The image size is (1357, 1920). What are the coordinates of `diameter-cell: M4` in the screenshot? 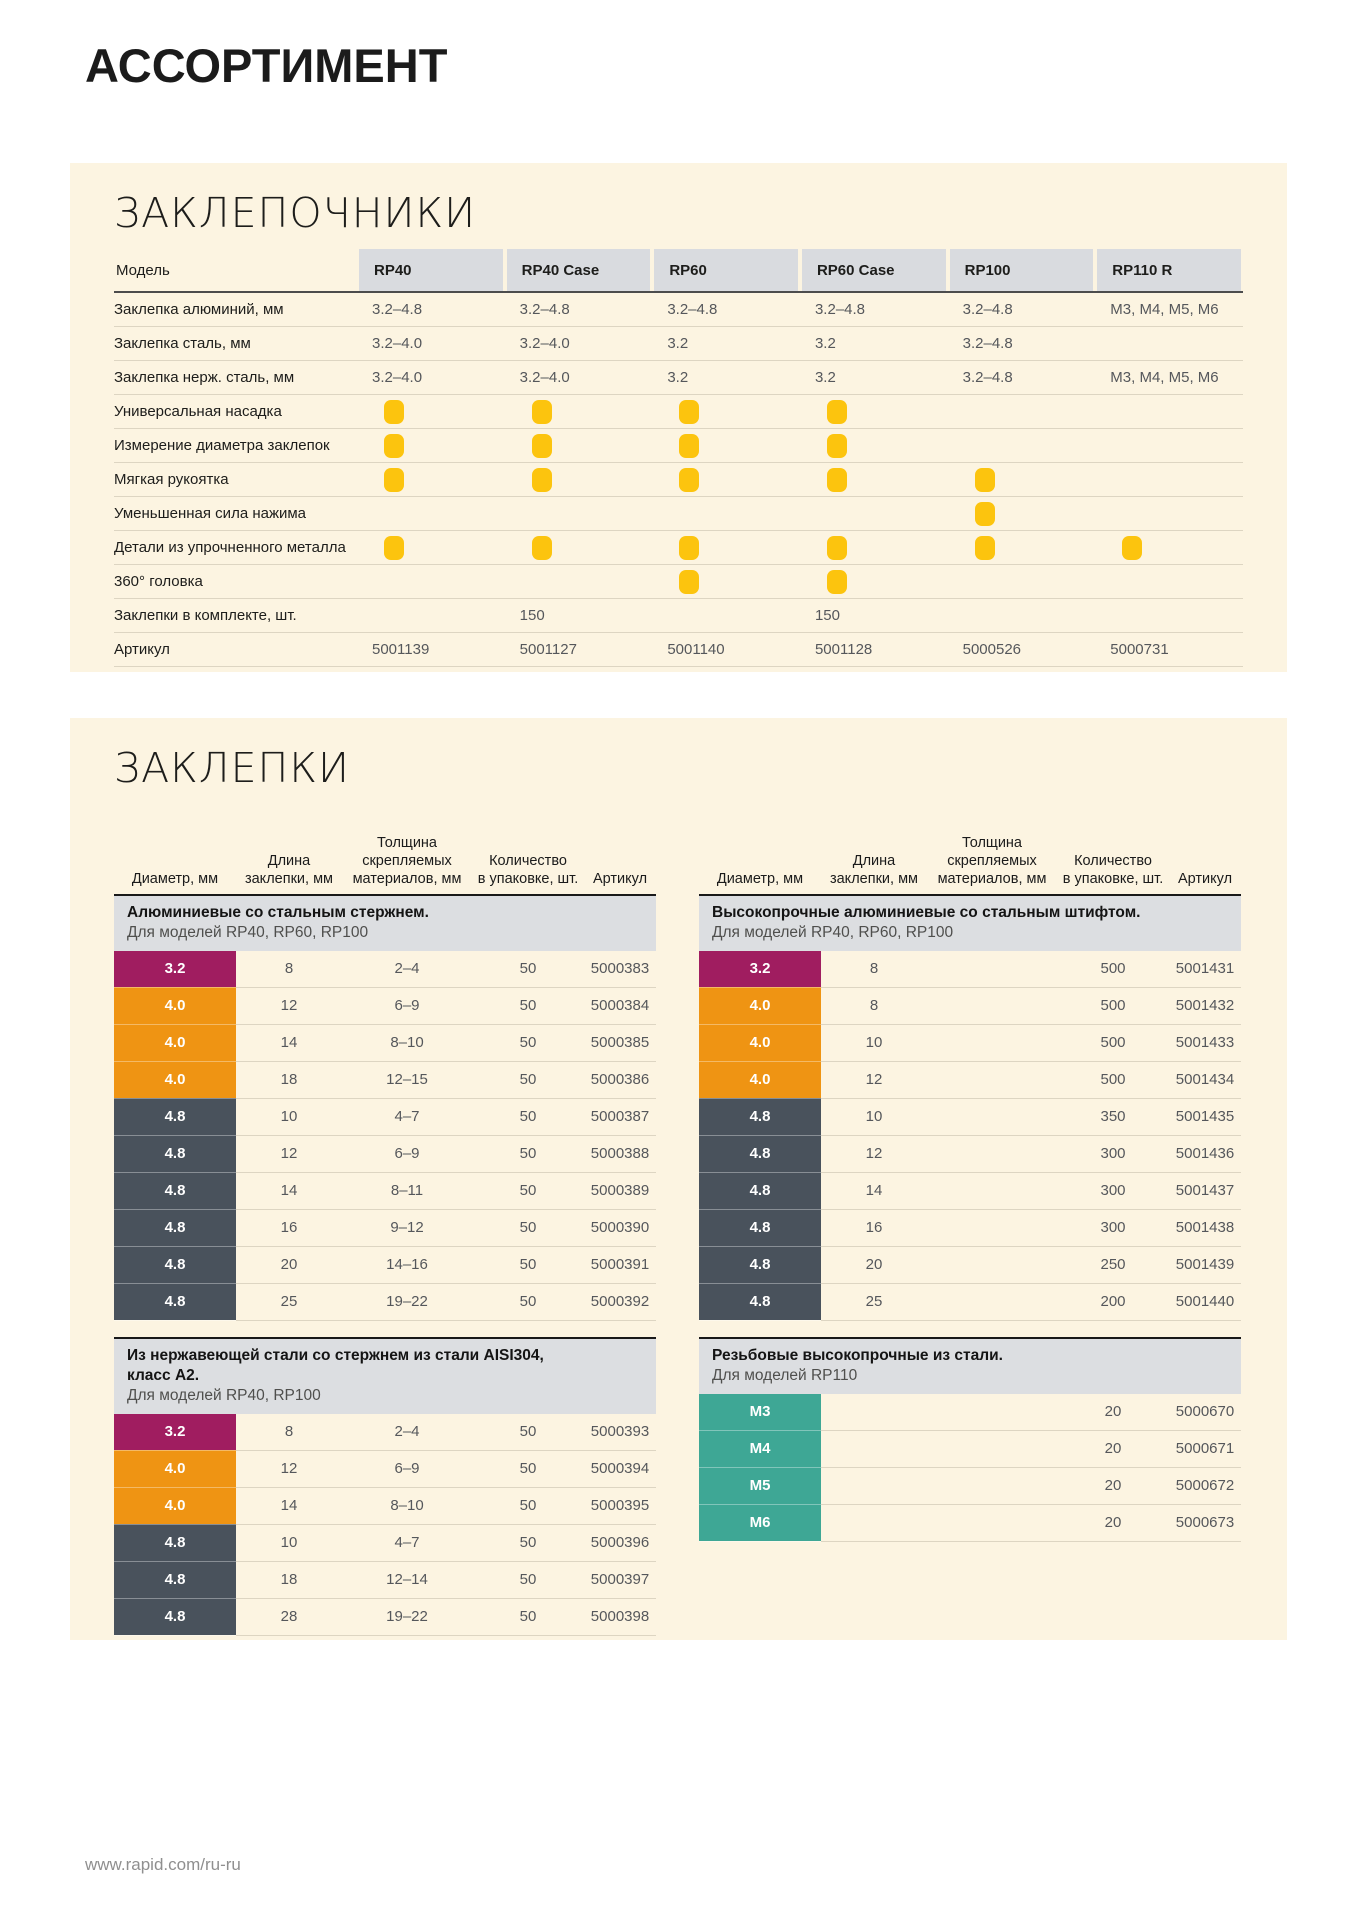 It's located at (760, 1449).